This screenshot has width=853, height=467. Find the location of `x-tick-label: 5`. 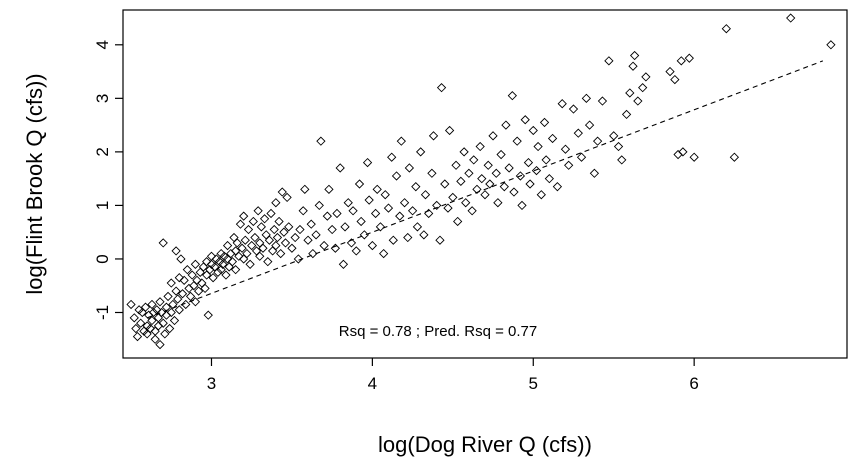

x-tick-label: 5 is located at coordinates (533, 383).